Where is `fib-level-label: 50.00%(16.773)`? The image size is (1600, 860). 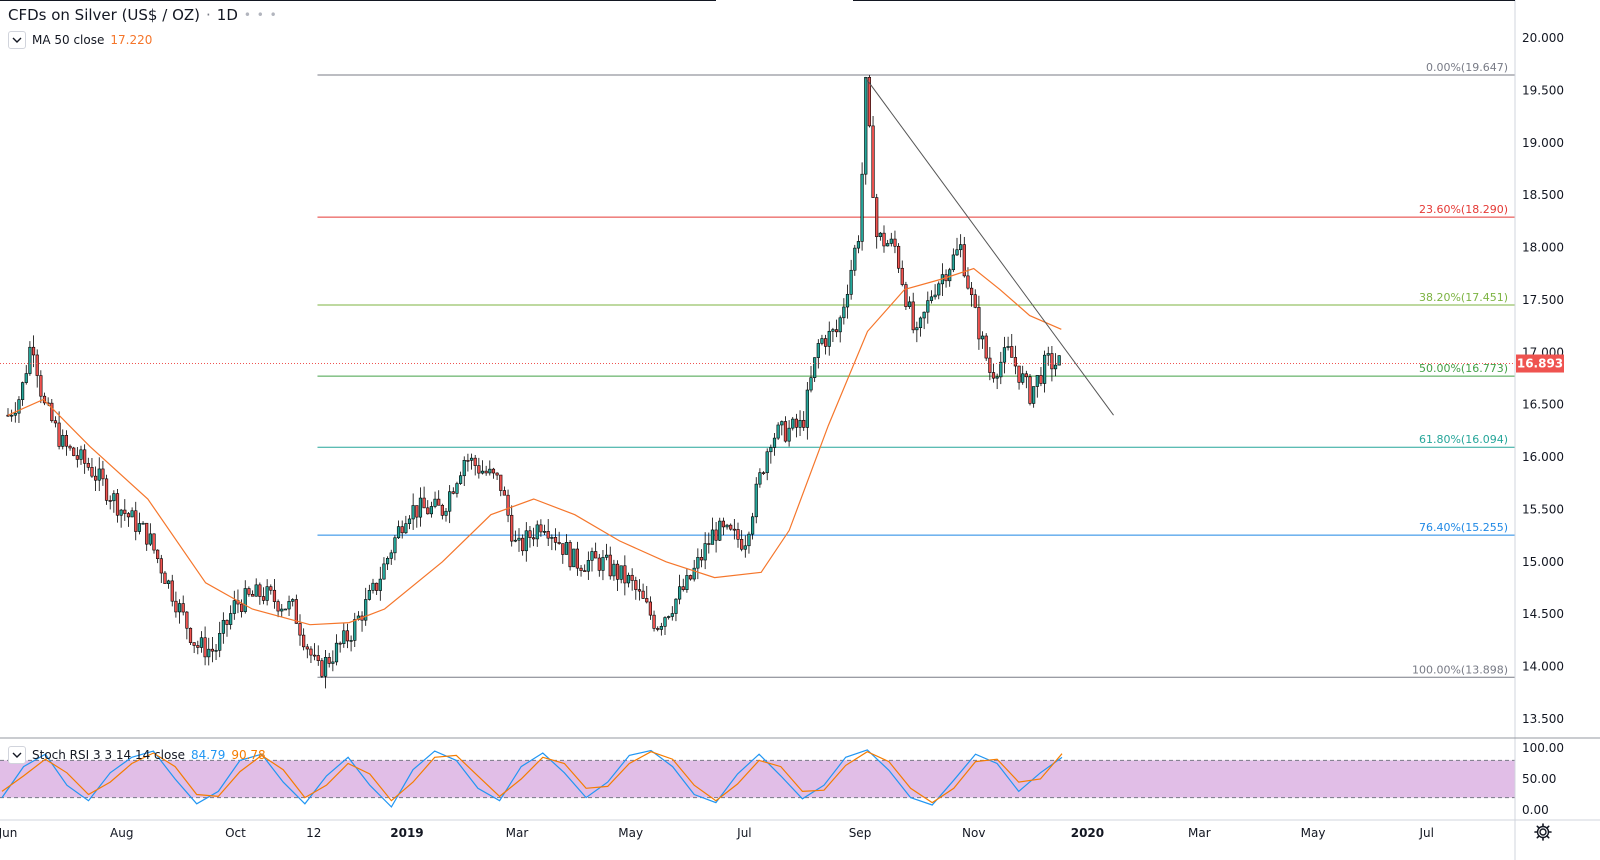 fib-level-label: 50.00%(16.773) is located at coordinates (1463, 368).